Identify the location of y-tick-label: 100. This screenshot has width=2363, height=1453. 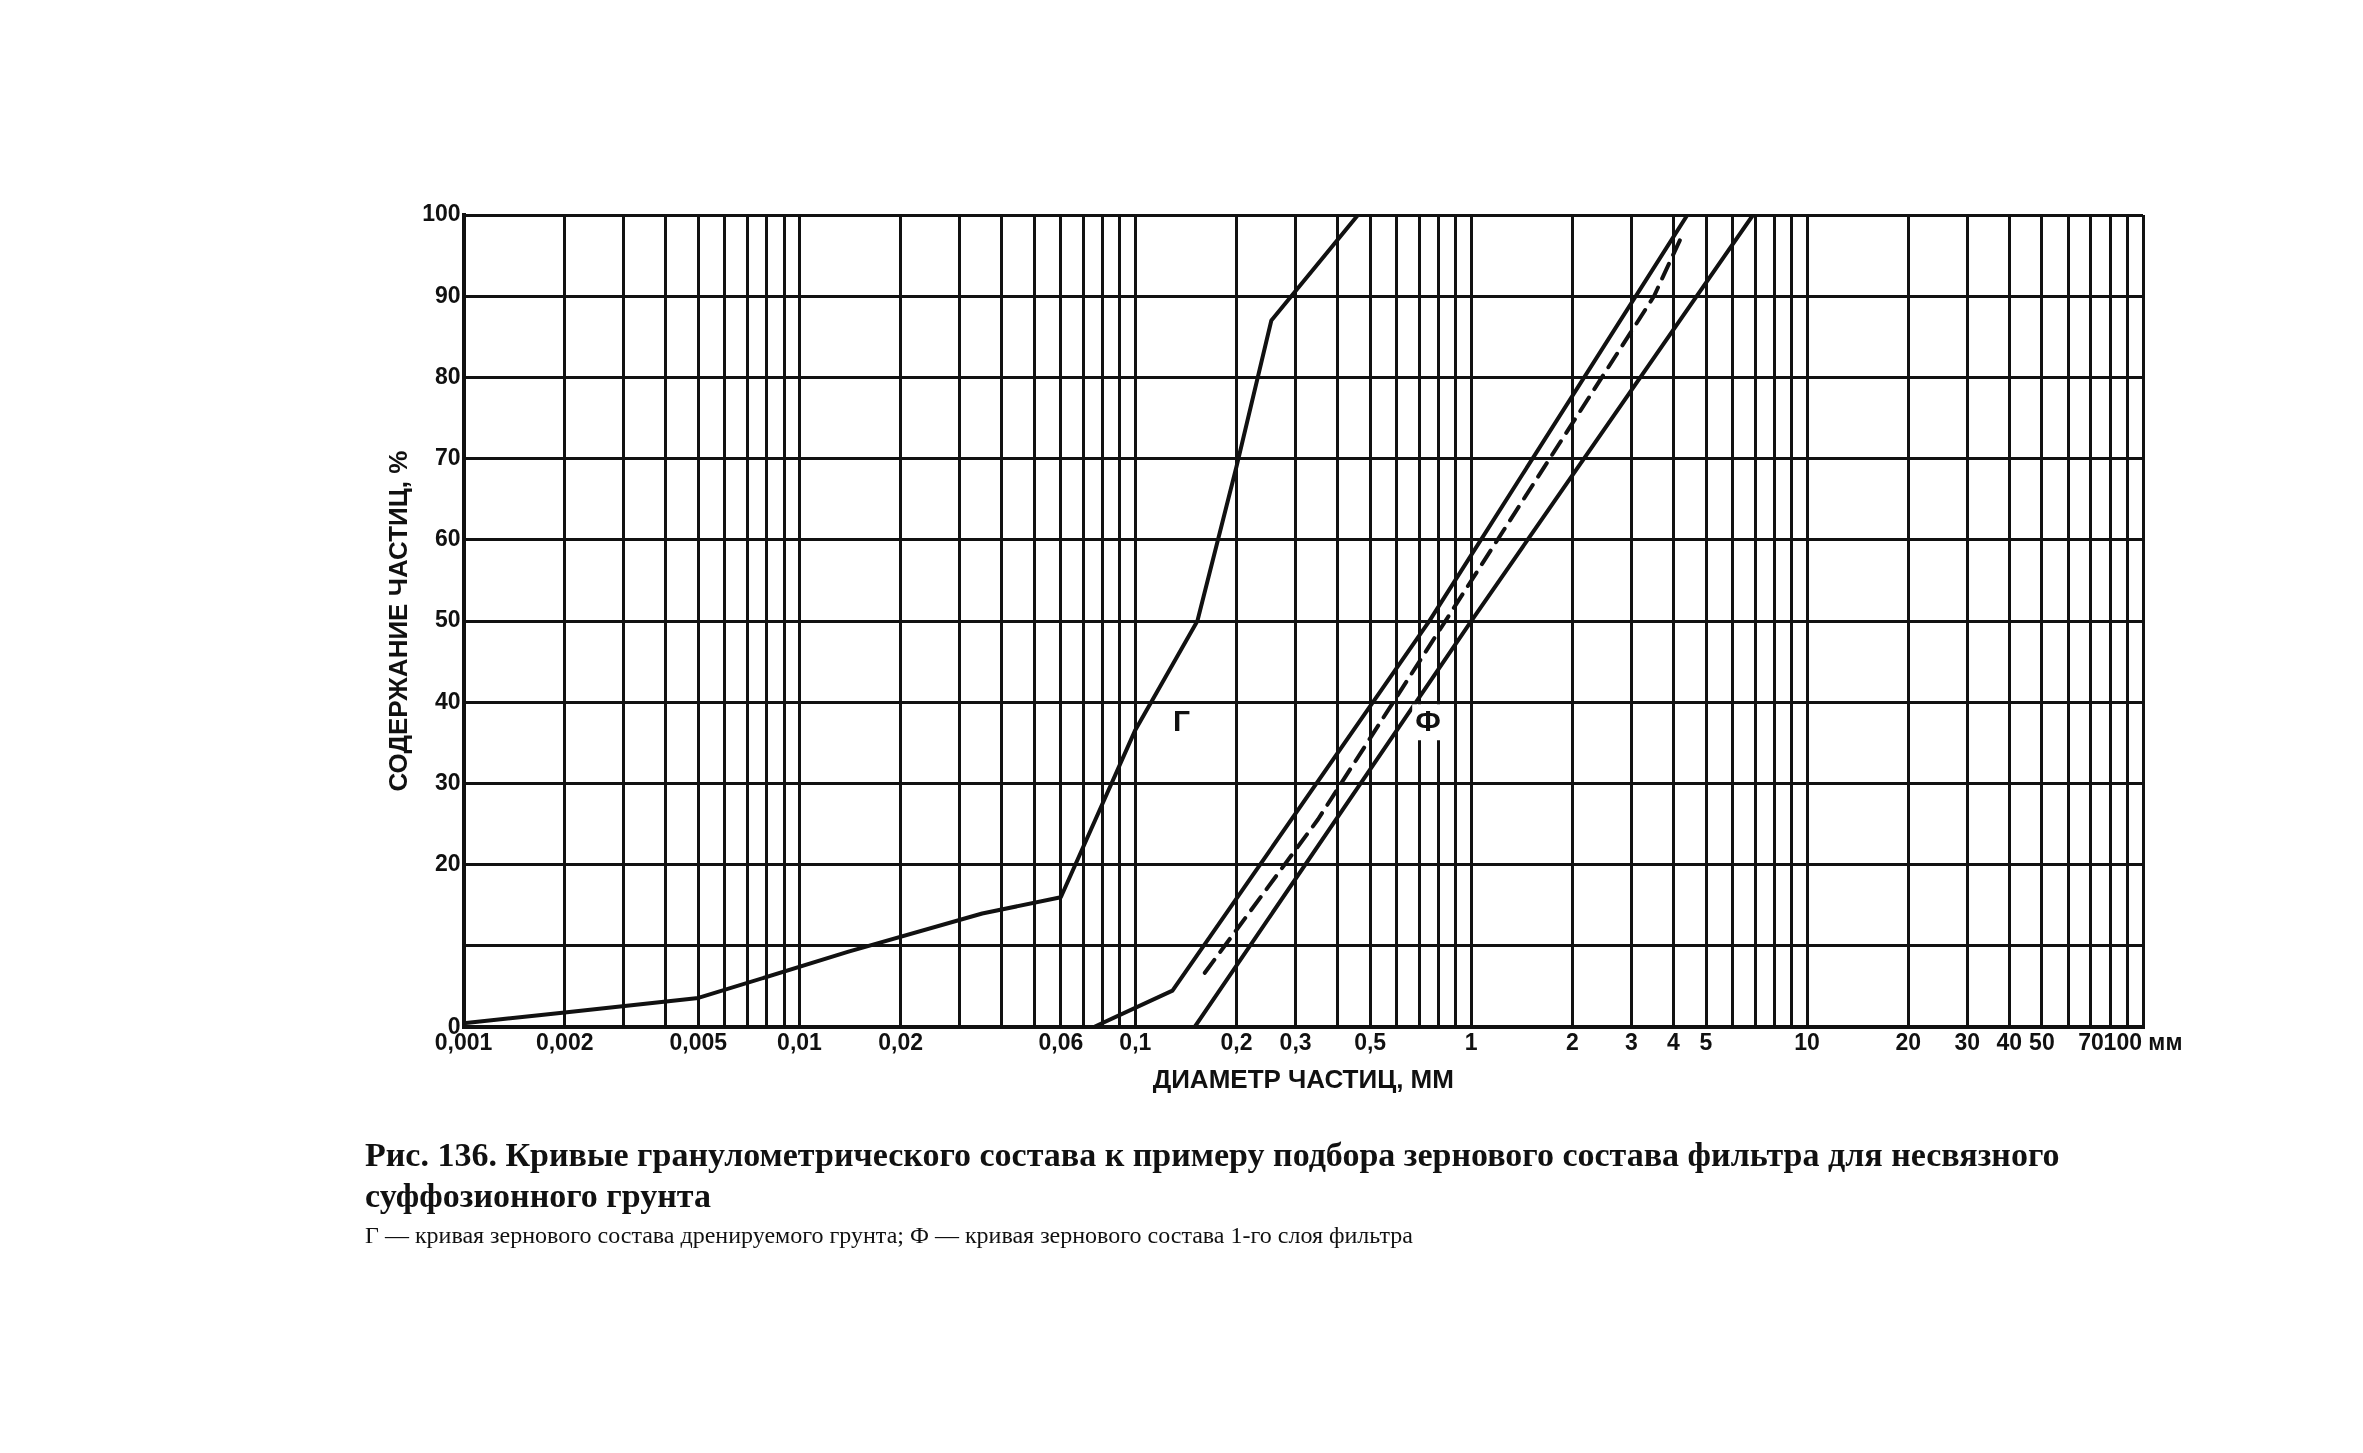
(441, 213).